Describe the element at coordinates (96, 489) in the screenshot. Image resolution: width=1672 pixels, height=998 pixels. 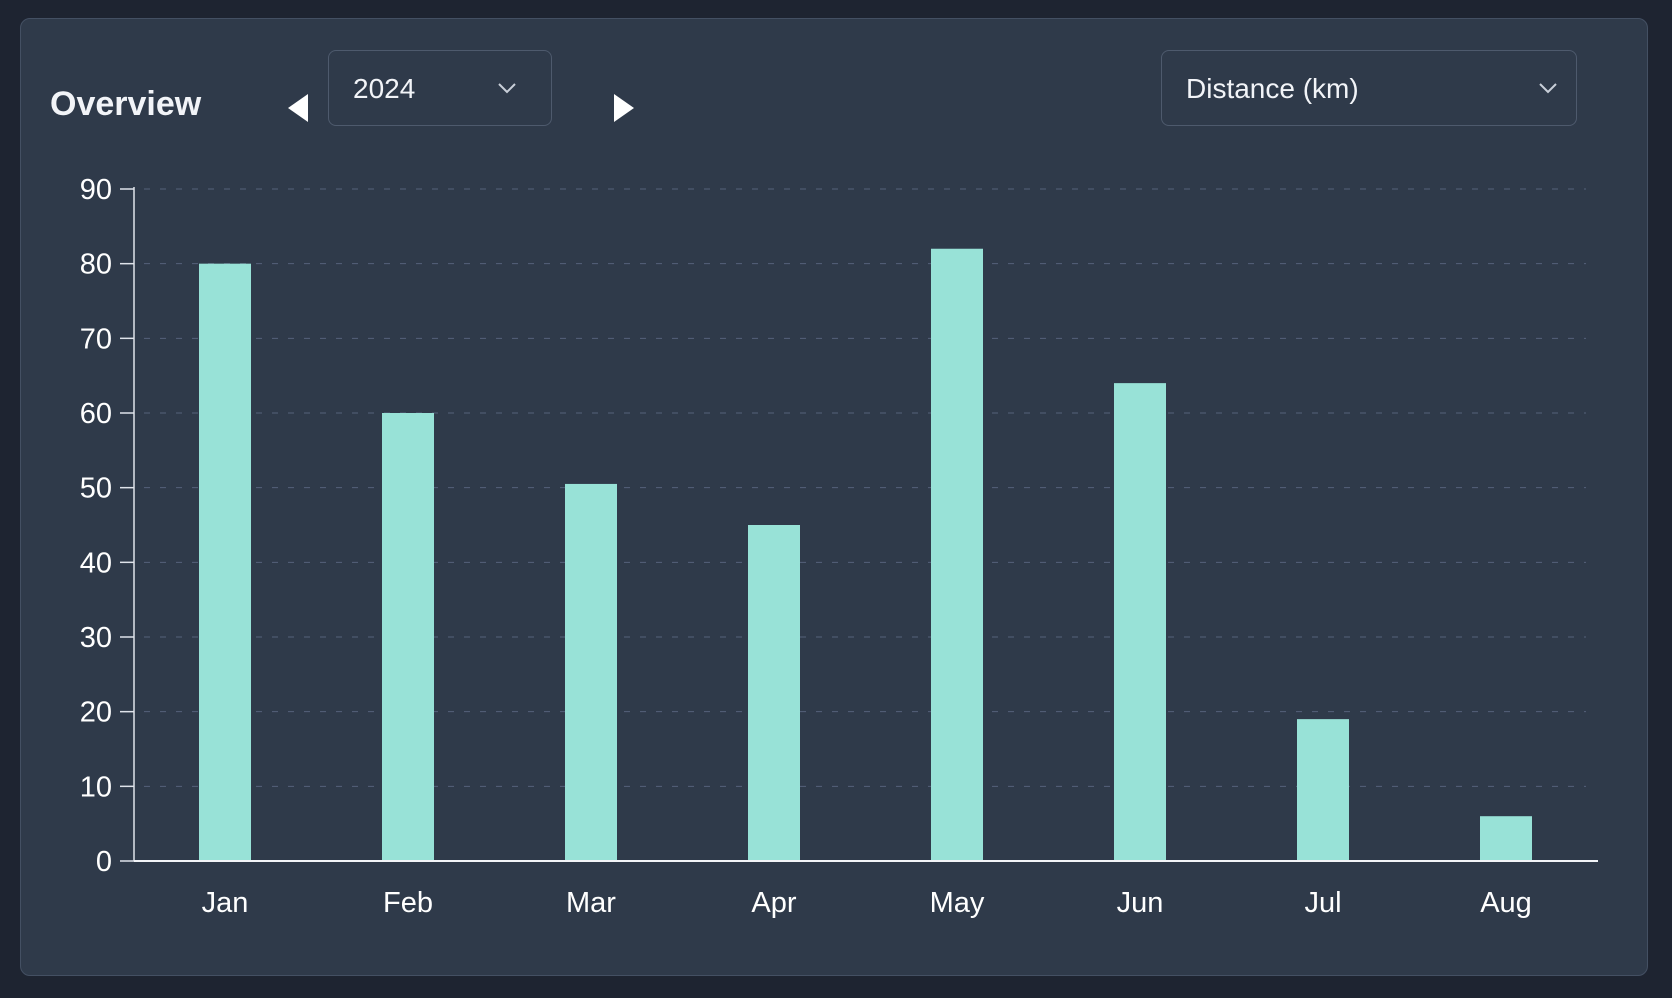
I see `y-tick-label: 50` at that location.